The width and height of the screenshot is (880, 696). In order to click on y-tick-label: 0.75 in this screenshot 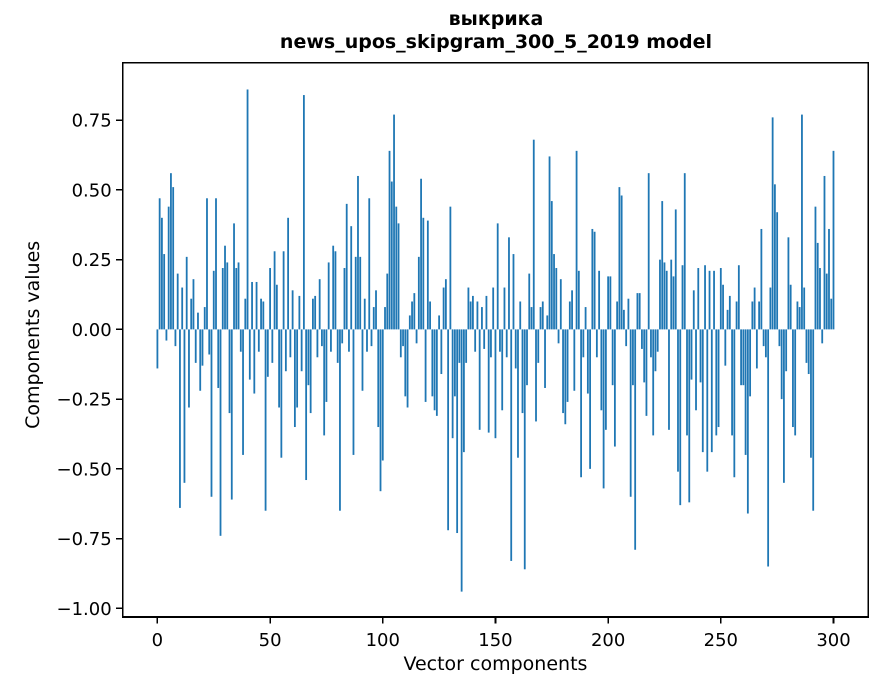, I will do `click(92, 121)`.